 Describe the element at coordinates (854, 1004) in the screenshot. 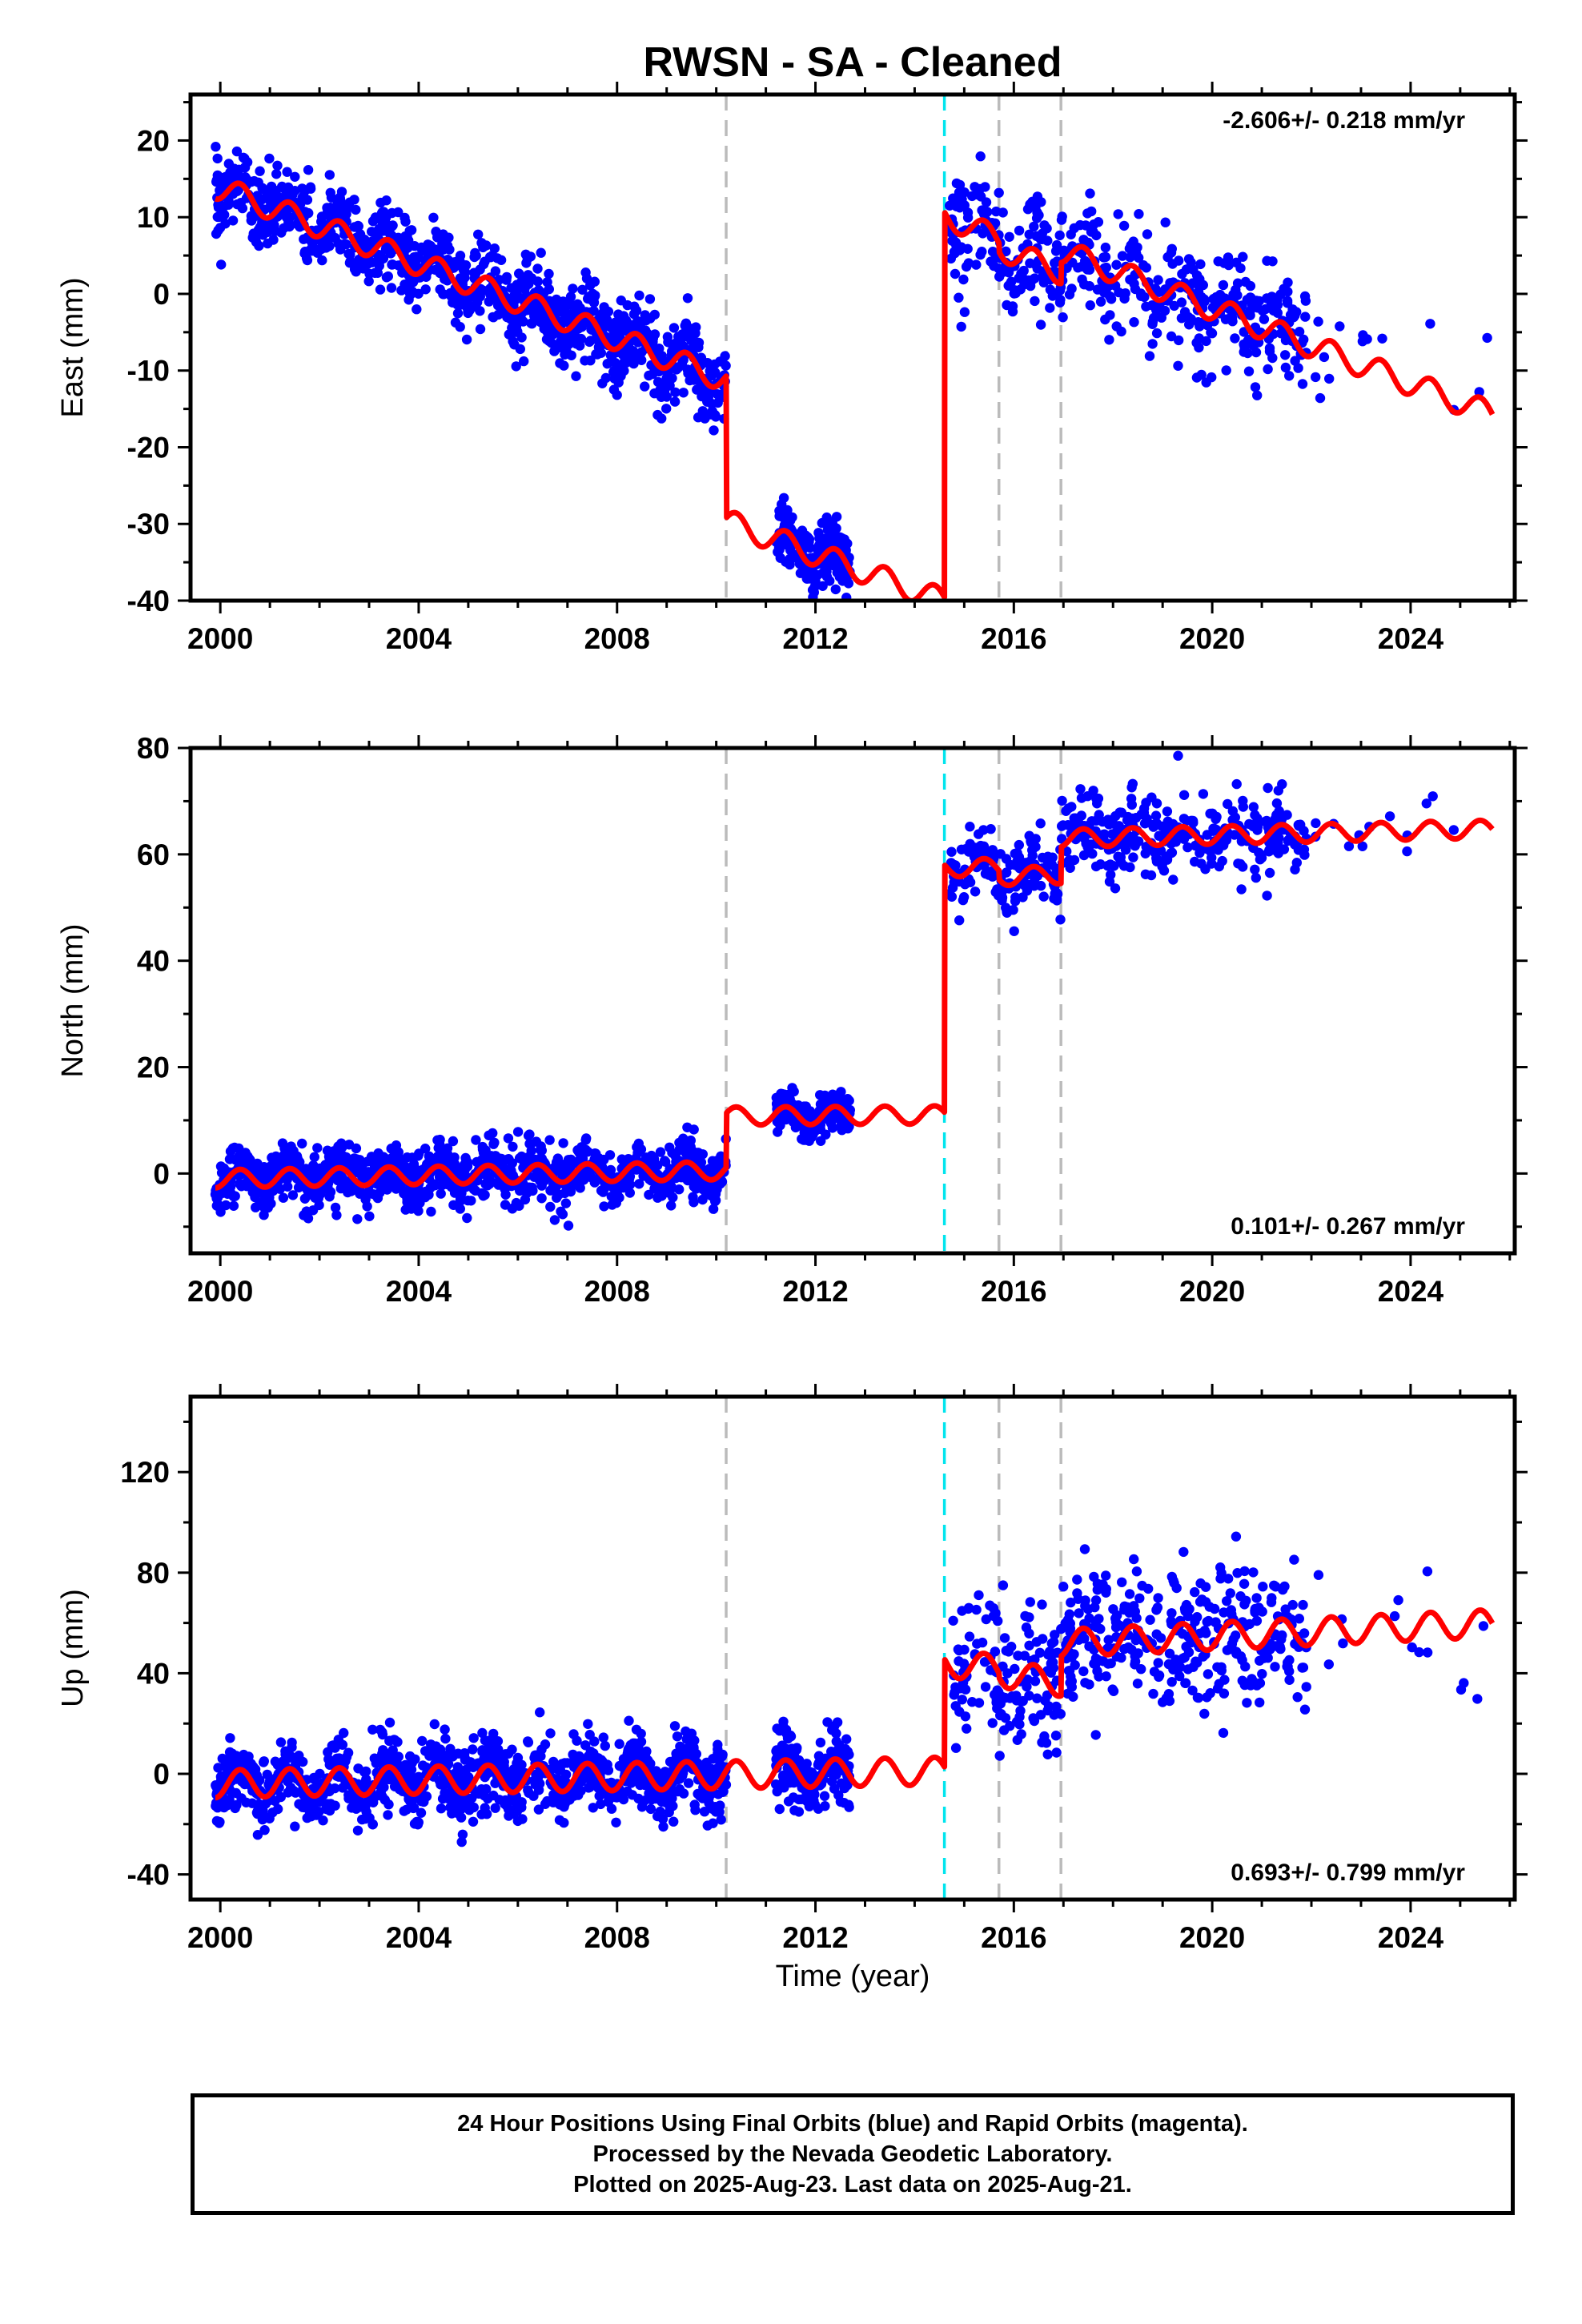

I see `north-model-line` at that location.